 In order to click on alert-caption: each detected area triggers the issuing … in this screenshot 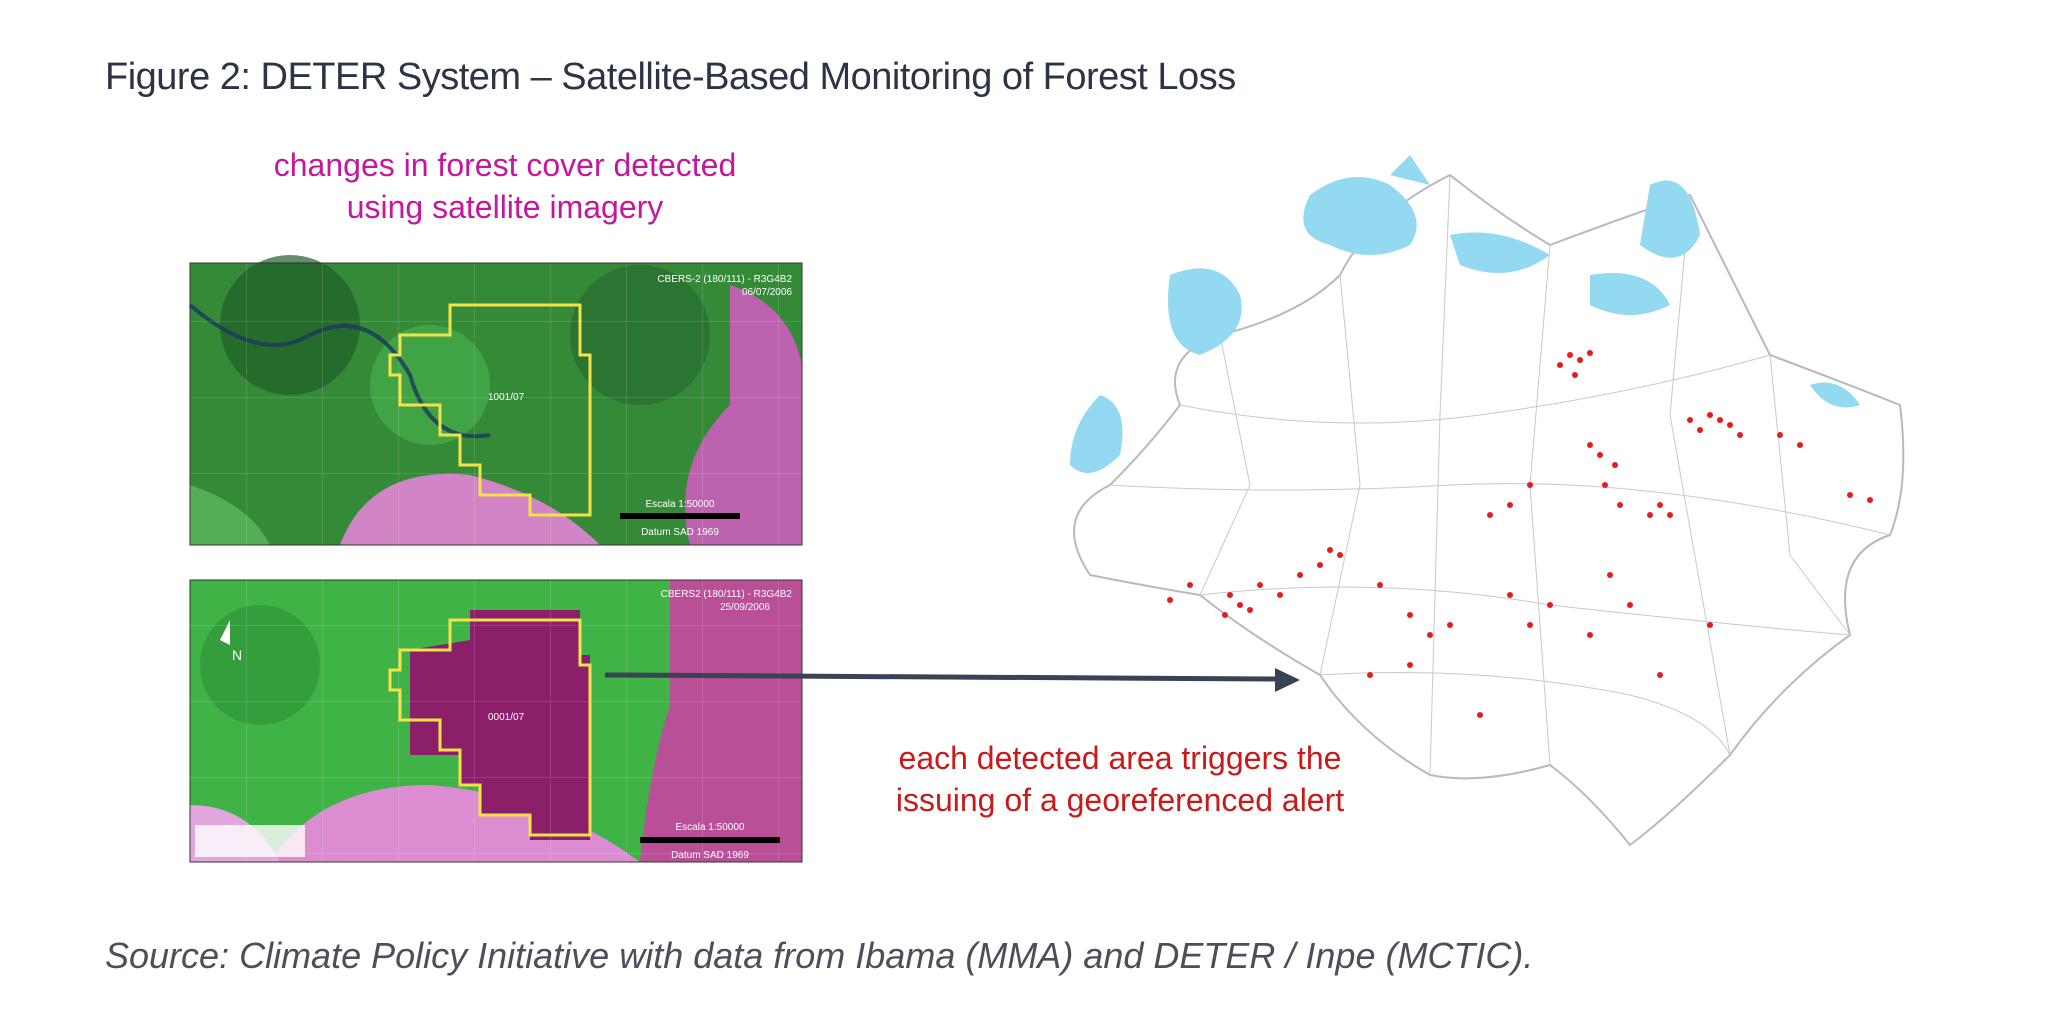, I will do `click(1120, 779)`.